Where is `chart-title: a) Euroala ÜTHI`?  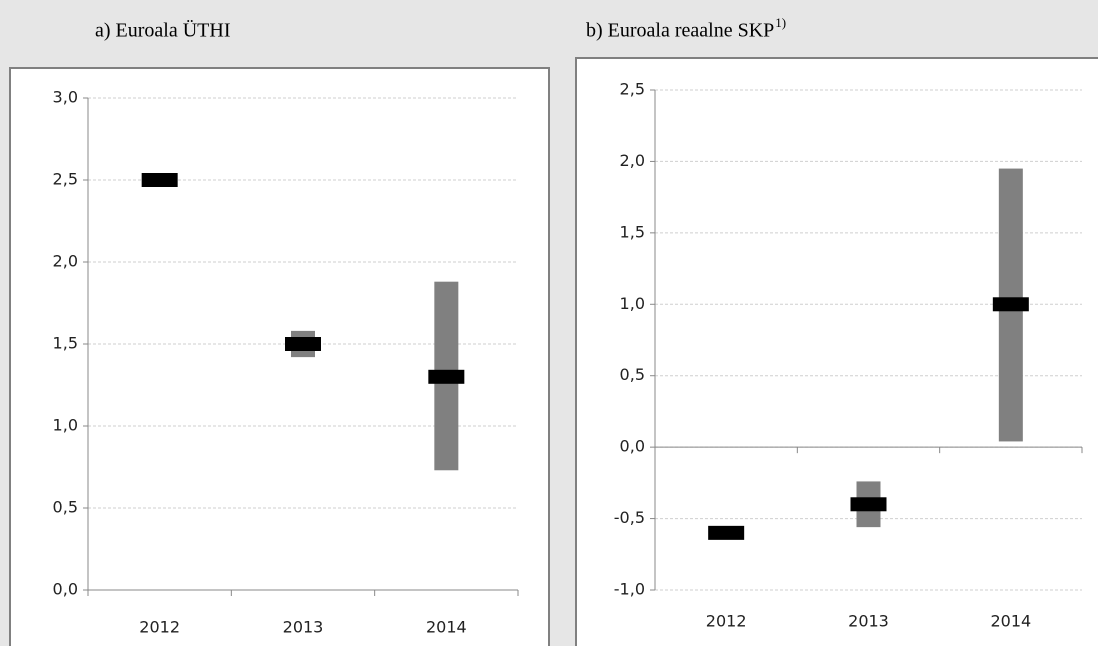
chart-title: a) Euroala ÜTHI is located at coordinates (163, 30).